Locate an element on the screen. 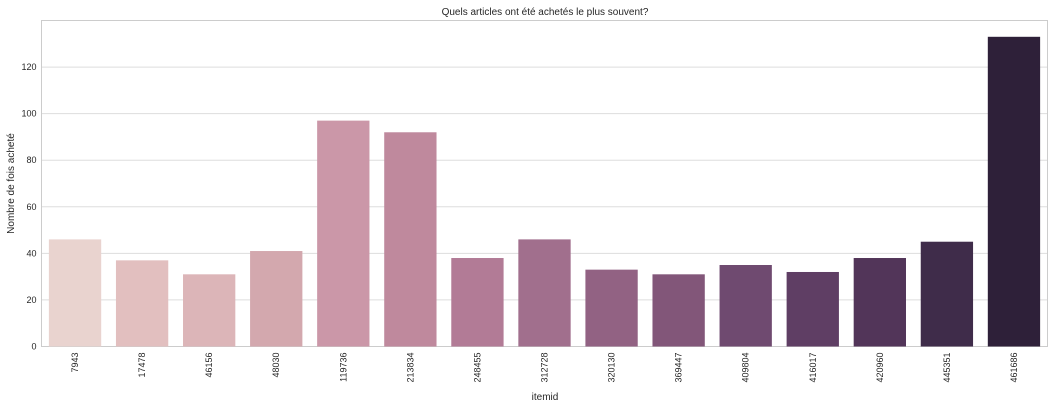 Image resolution: width=1054 pixels, height=404 pixels. y-axis-label: Nombre de fois acheté is located at coordinates (11, 183).